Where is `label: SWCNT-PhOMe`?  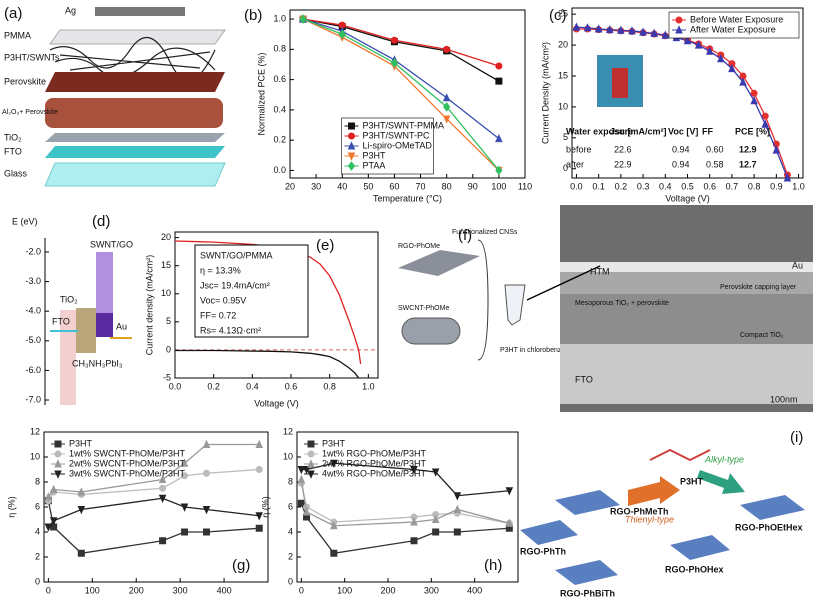 label: SWCNT-PhOMe is located at coordinates (423, 308).